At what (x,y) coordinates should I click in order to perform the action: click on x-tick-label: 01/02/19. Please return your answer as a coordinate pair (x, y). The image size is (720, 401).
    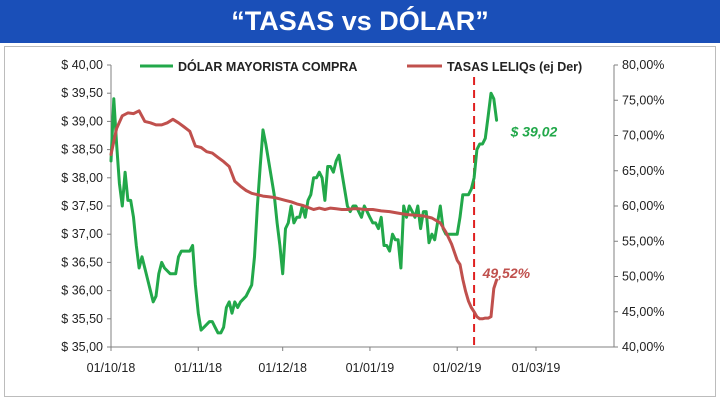
    Looking at the image, I should click on (457, 368).